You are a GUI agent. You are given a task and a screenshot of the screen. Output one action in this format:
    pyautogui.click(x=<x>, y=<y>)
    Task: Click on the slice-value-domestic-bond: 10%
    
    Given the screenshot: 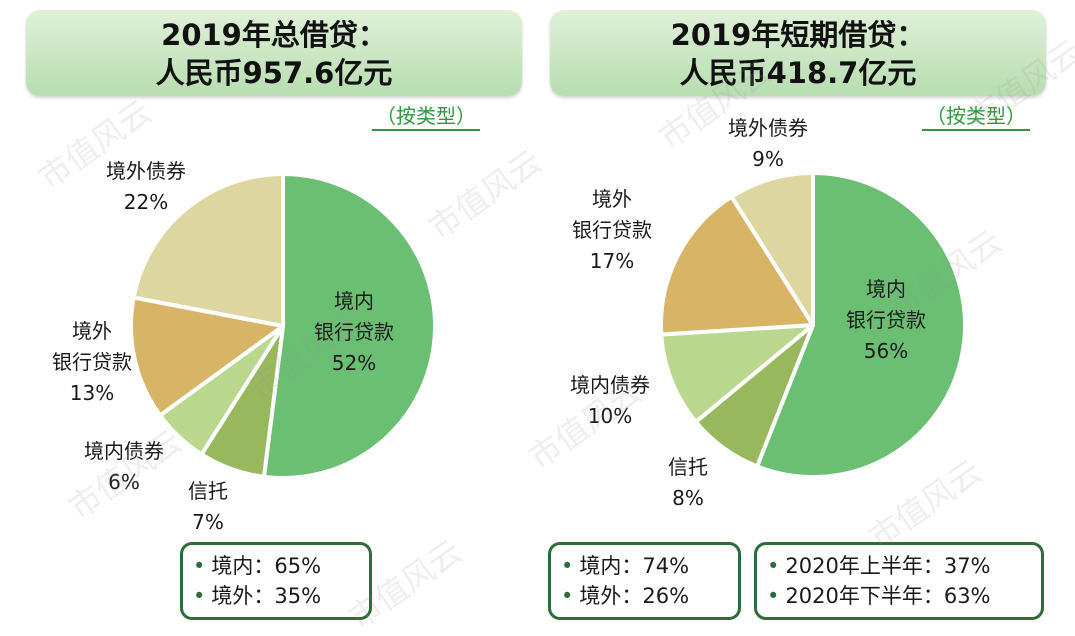 What is the action you would take?
    pyautogui.click(x=610, y=416)
    